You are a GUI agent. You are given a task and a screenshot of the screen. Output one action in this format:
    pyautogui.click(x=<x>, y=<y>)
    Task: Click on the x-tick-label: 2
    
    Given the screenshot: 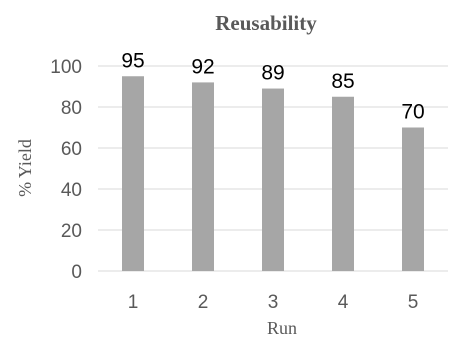 What is the action you would take?
    pyautogui.click(x=203, y=302)
    